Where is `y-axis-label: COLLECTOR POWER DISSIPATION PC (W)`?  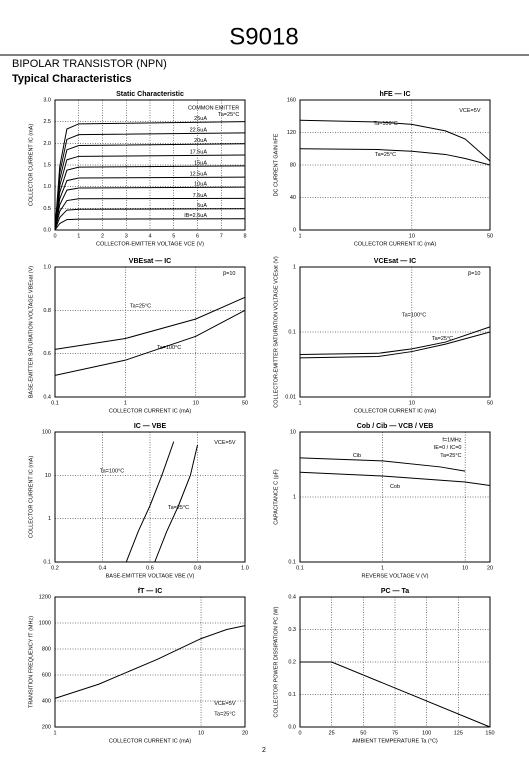
y-axis-label: COLLECTOR POWER DISSIPATION PC (W) is located at coordinates (276, 661).